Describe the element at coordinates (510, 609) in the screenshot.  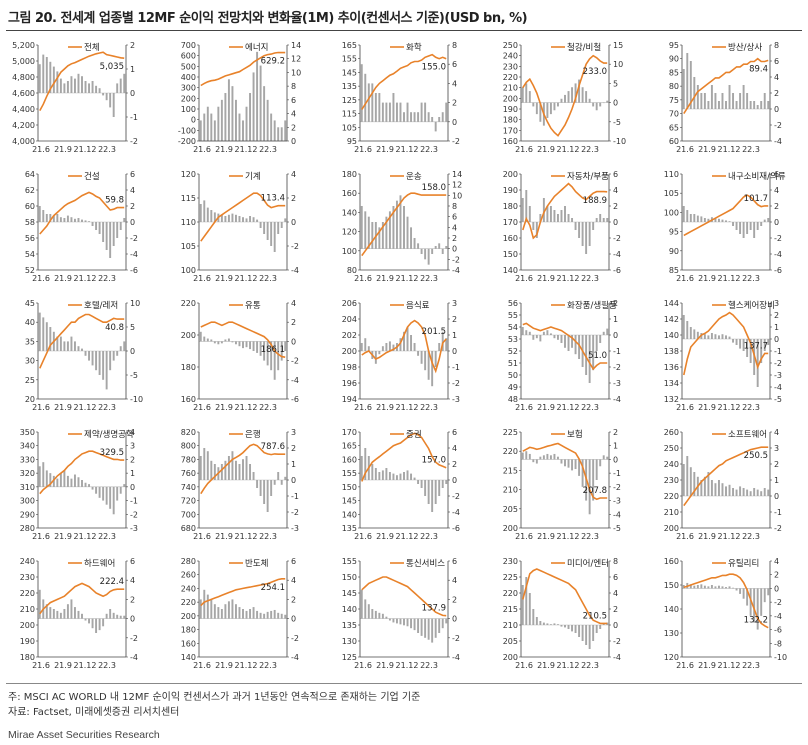
I see `y-tick-label: 215` at that location.